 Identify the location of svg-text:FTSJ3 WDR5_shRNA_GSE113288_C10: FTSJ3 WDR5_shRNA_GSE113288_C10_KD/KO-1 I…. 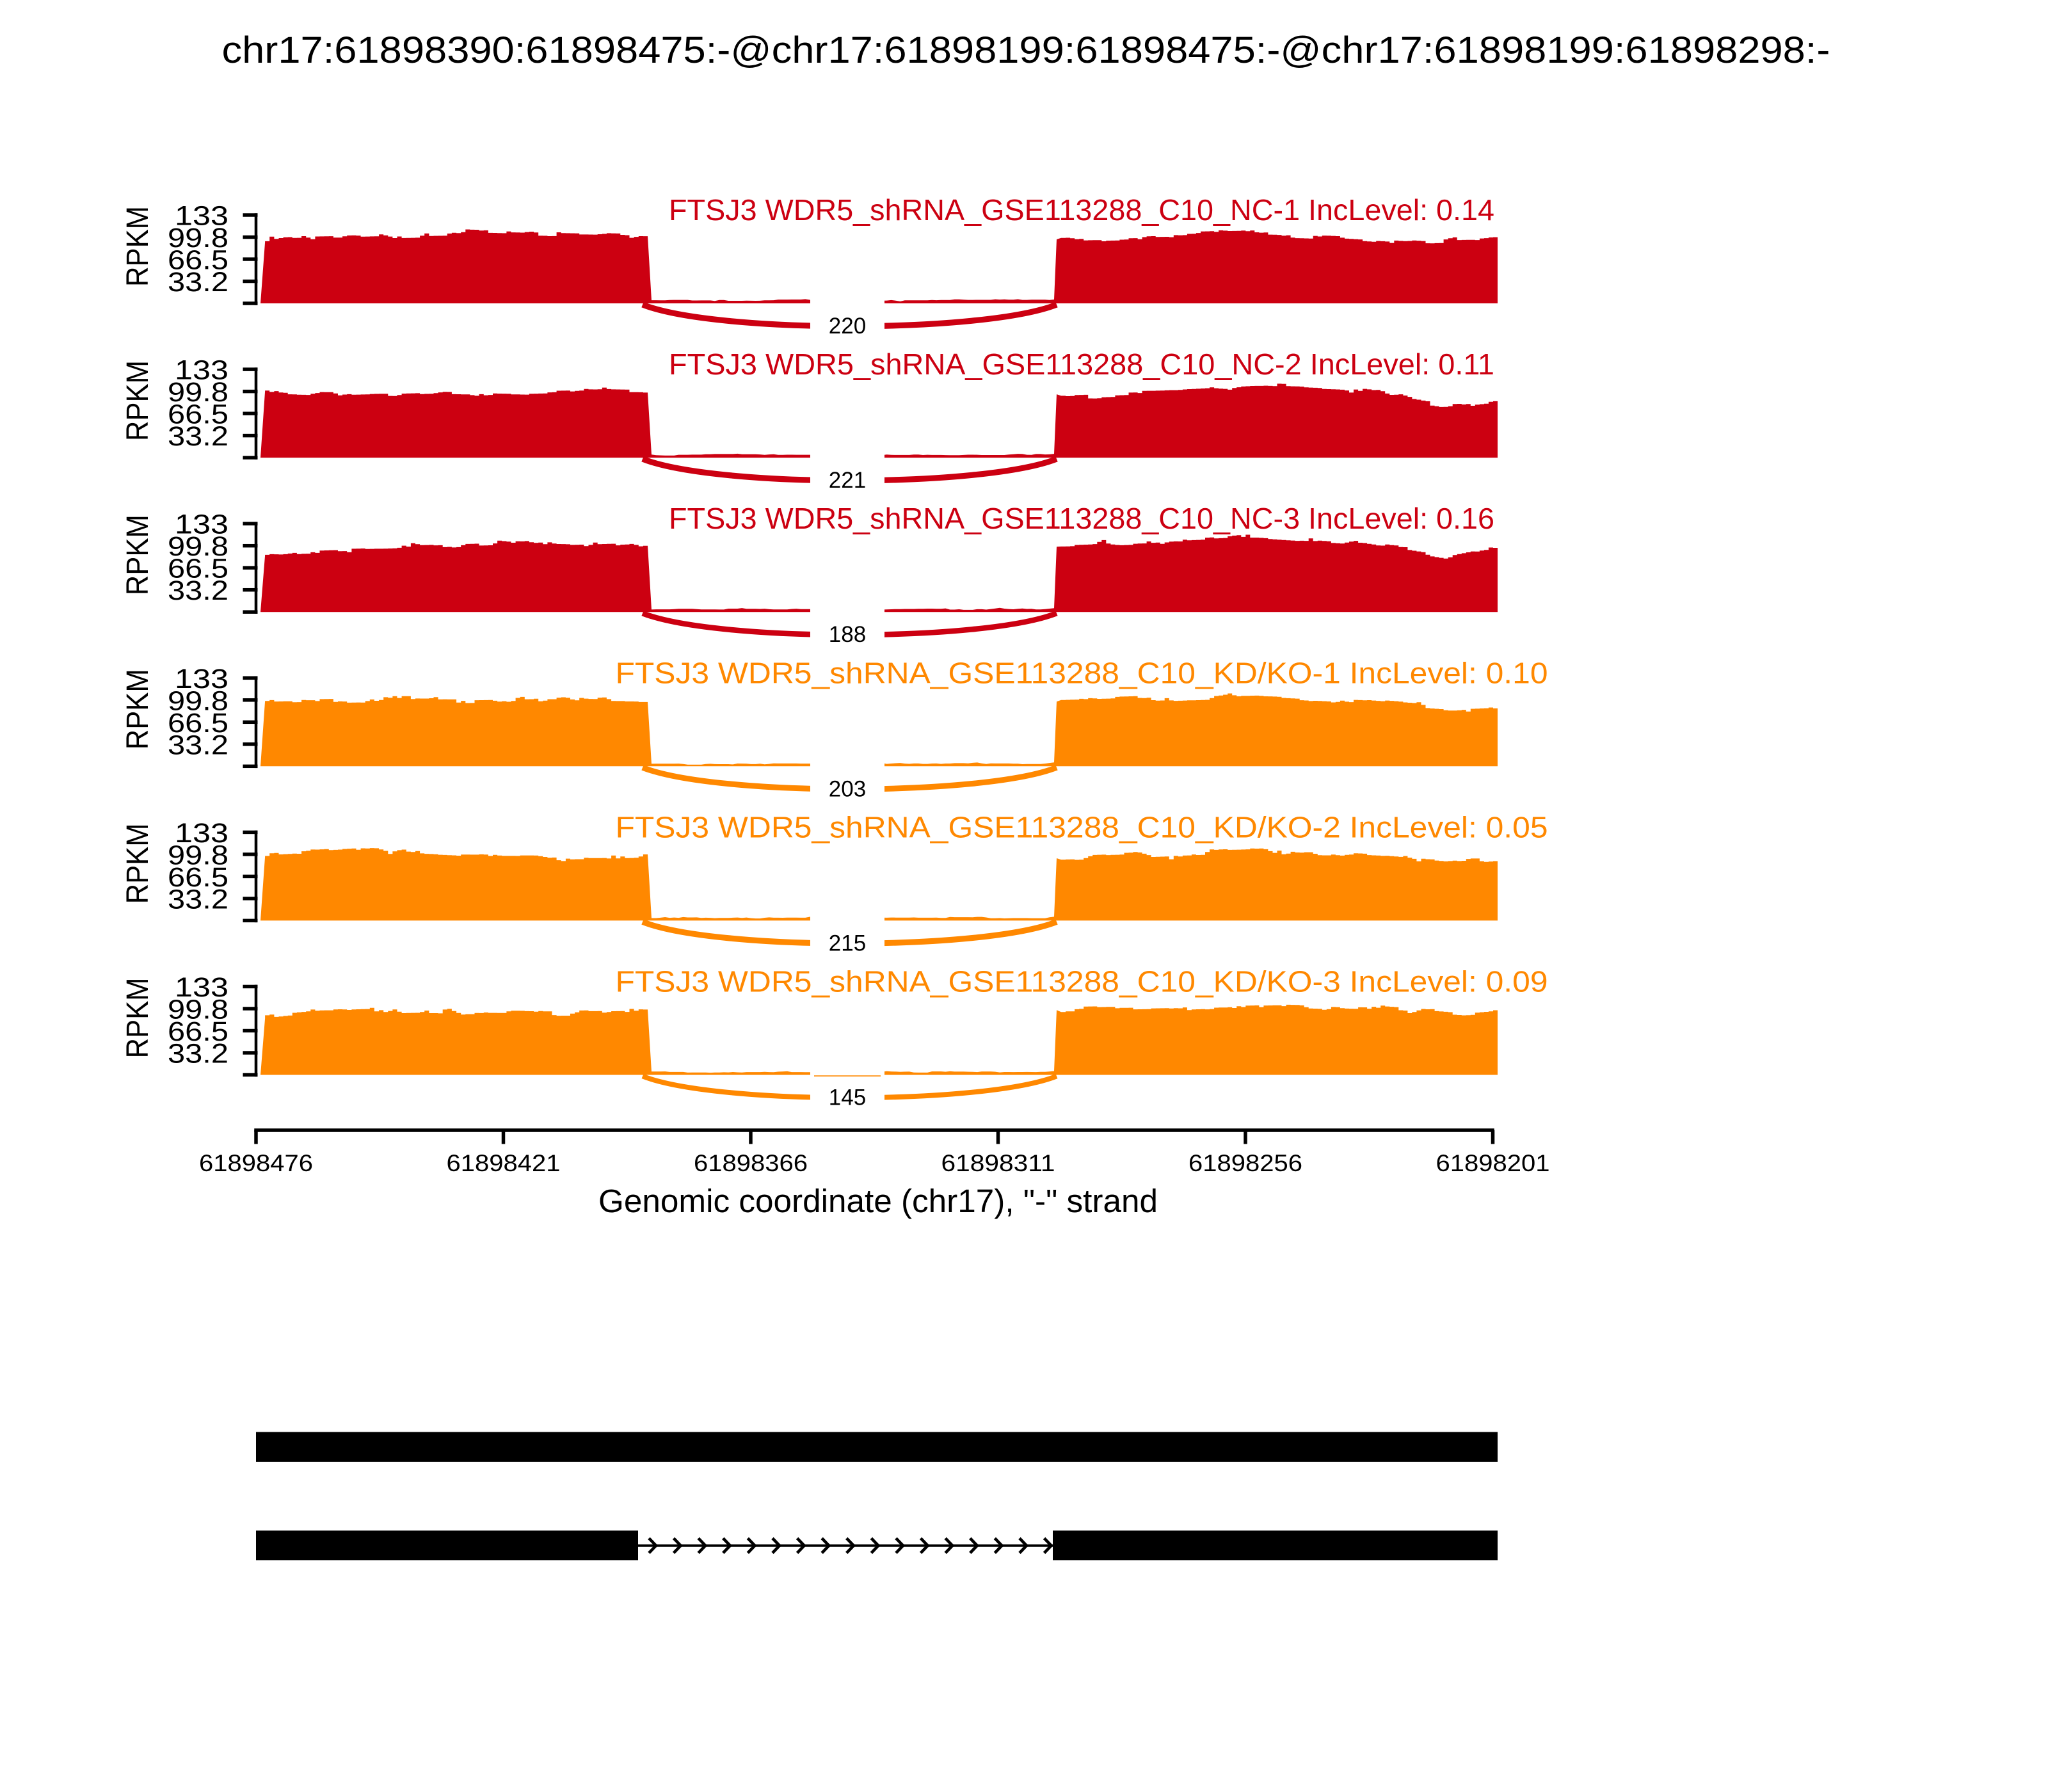
(1082, 672).